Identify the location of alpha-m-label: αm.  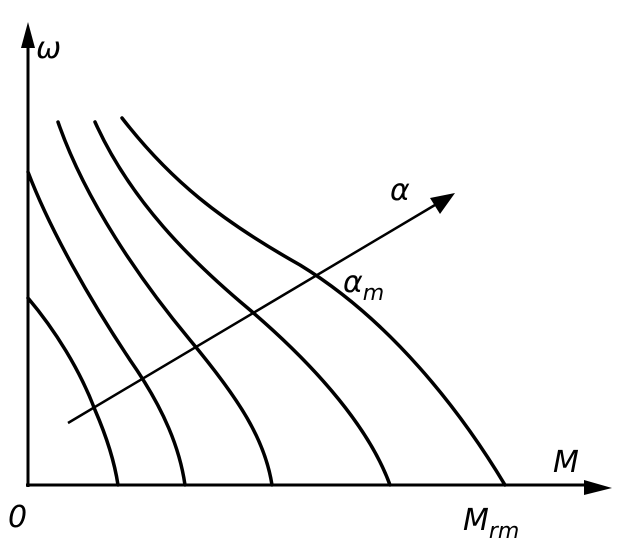
(363, 285).